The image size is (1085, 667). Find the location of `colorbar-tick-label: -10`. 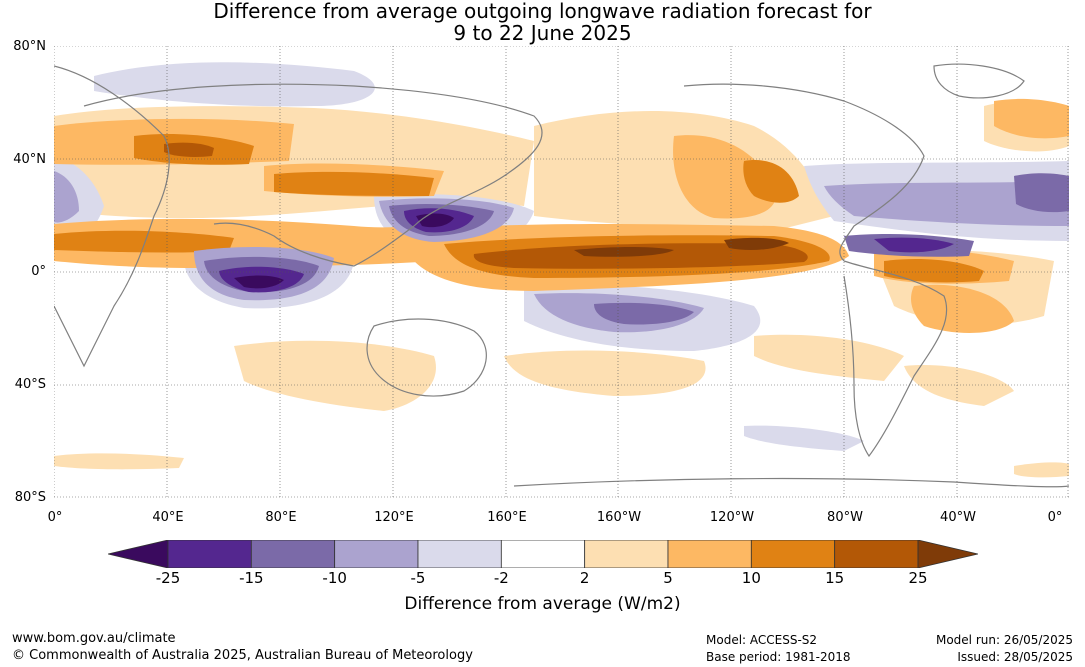

colorbar-tick-label: -10 is located at coordinates (334, 578).